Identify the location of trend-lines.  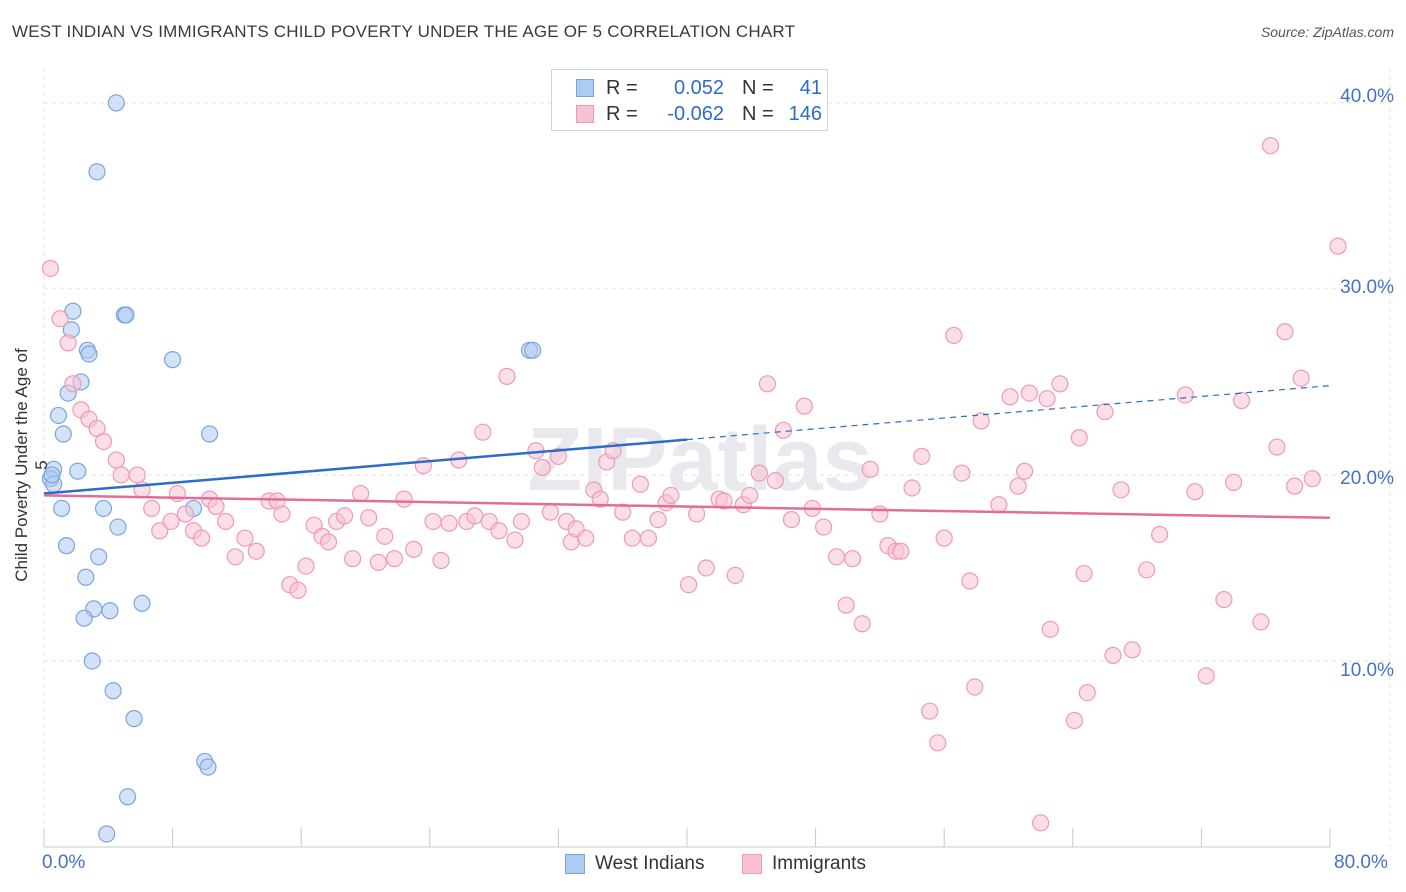
(687, 452).